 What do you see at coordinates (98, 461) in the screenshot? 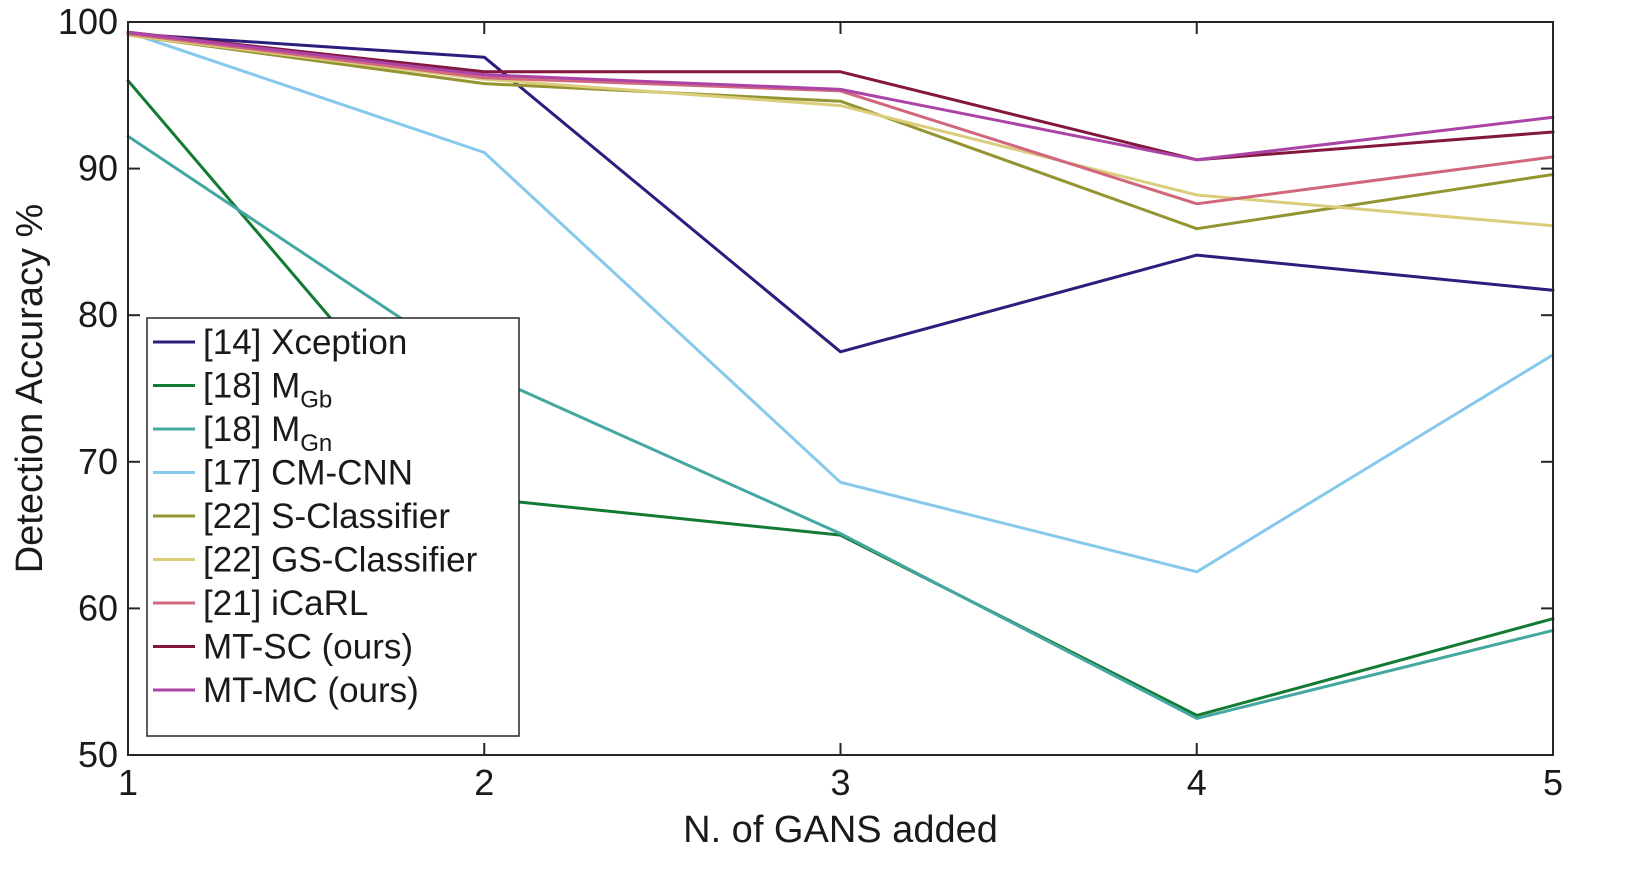
I see `y-tick-label: 70` at bounding box center [98, 461].